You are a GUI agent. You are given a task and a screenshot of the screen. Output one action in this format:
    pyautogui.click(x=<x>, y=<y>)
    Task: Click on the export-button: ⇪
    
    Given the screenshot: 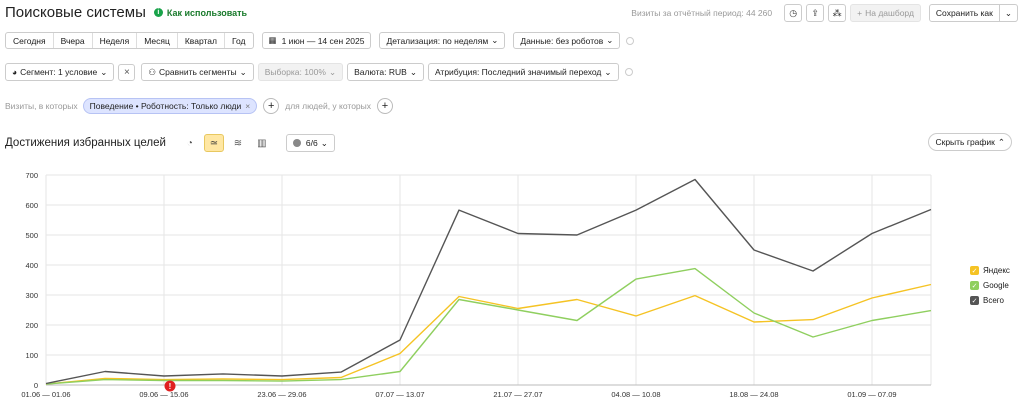 What is the action you would take?
    pyautogui.click(x=815, y=13)
    